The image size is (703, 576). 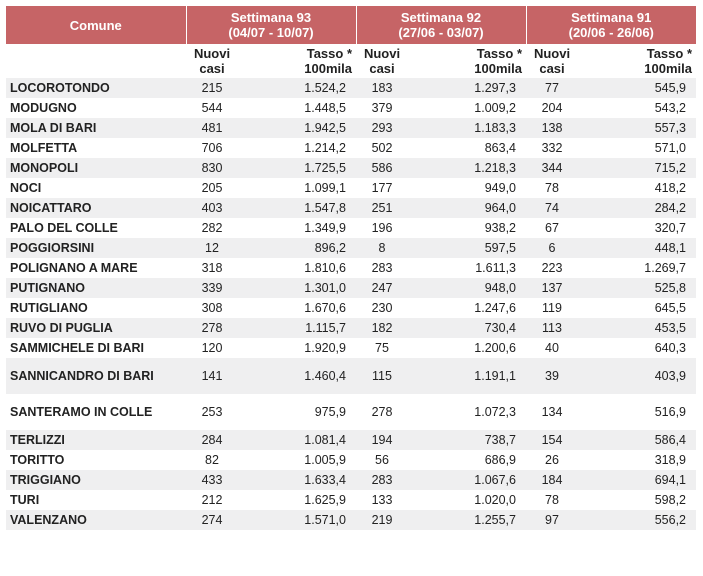 What do you see at coordinates (382, 480) in the screenshot?
I see `nuovi-casi-cell: 283` at bounding box center [382, 480].